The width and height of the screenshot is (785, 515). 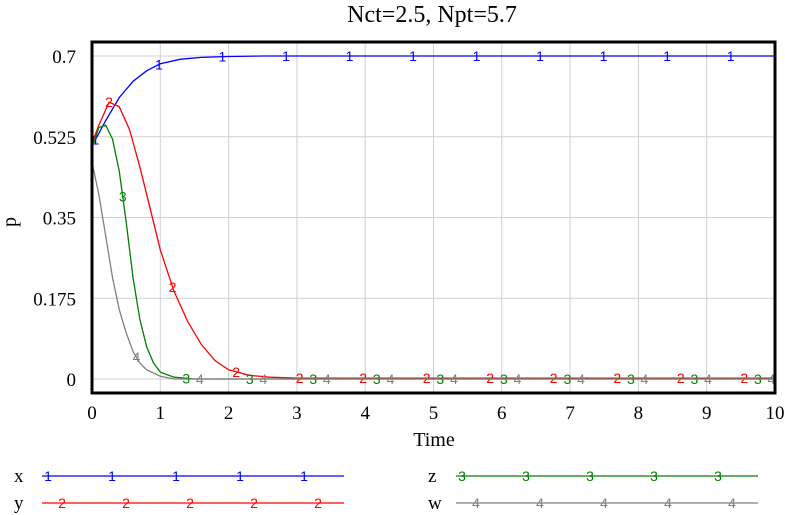 What do you see at coordinates (775, 413) in the screenshot?
I see `x-tick-label: 10` at bounding box center [775, 413].